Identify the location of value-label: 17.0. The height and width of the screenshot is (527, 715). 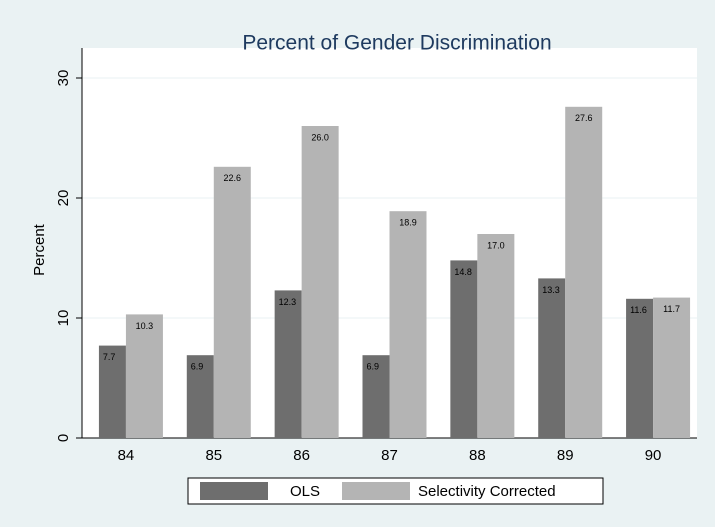
(496, 245).